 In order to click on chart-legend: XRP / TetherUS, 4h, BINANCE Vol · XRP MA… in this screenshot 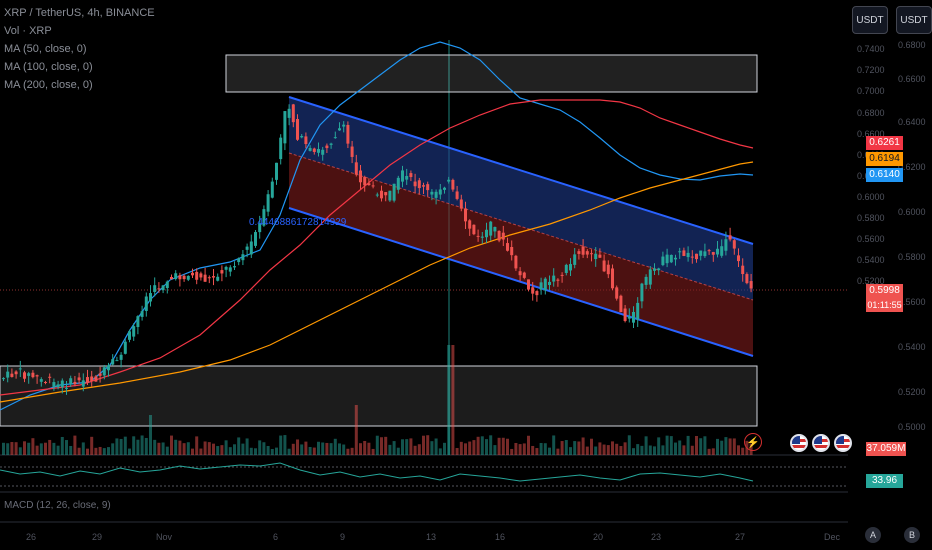, I will do `click(79, 49)`.